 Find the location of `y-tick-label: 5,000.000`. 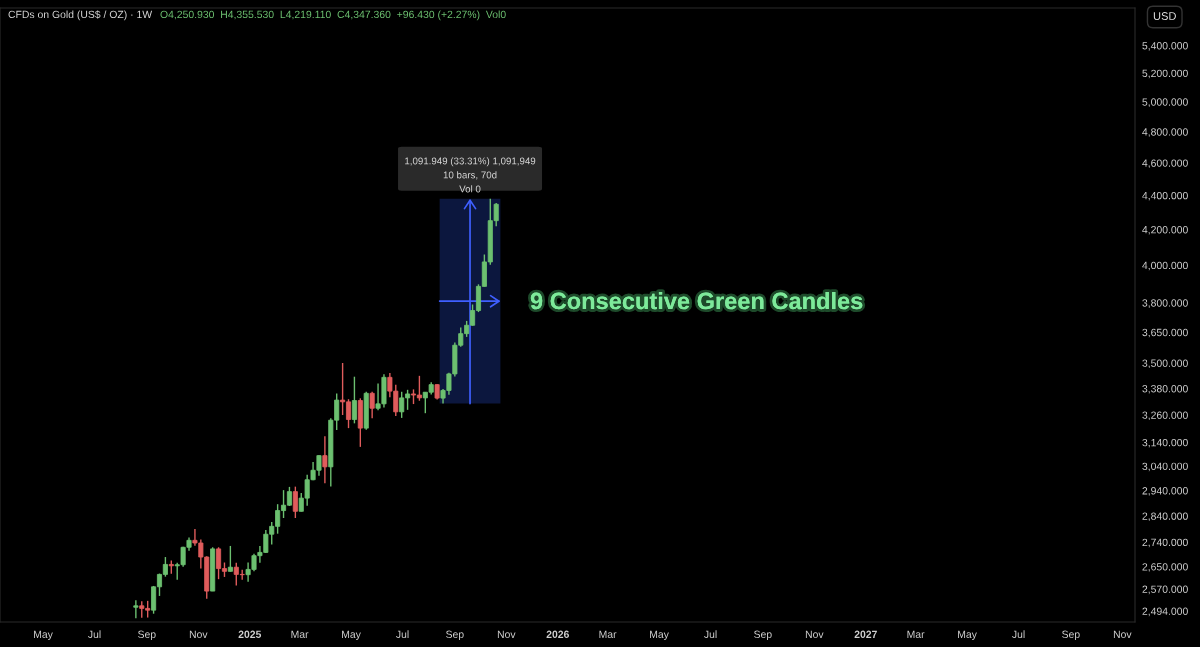

y-tick-label: 5,000.000 is located at coordinates (1165, 102).